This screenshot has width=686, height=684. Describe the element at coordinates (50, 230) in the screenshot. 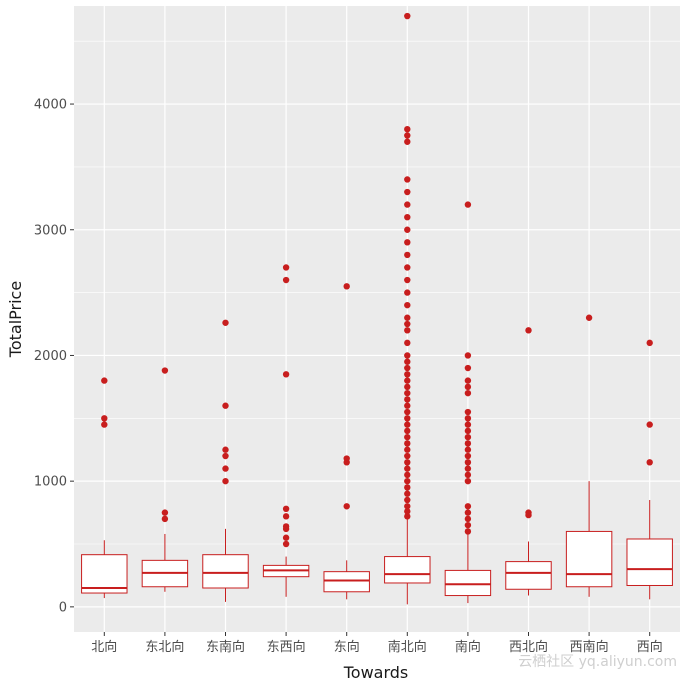

I see `y-tick-label: 3000` at that location.